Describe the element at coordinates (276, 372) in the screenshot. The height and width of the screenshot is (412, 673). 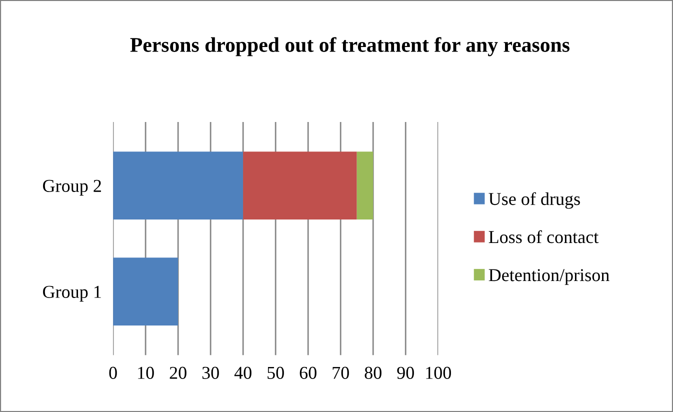
I see `x-tick-label: 50` at that location.